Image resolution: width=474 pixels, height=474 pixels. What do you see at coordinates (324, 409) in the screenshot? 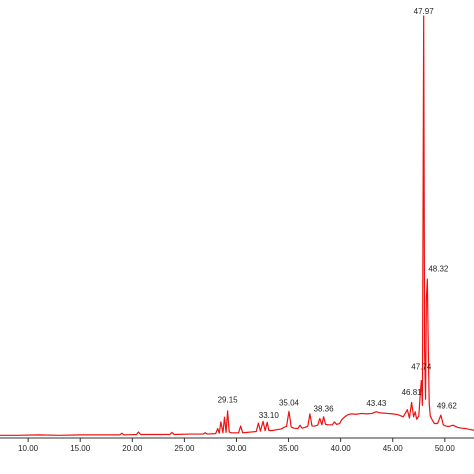
I see `peak-label: 38.36` at bounding box center [324, 409].